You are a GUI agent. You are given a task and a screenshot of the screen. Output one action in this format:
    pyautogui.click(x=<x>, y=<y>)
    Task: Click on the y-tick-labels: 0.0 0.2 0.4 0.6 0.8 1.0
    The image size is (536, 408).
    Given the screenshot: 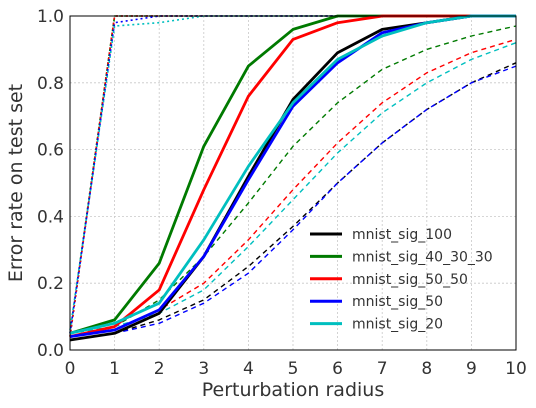 What is the action you would take?
    pyautogui.click(x=50, y=184)
    